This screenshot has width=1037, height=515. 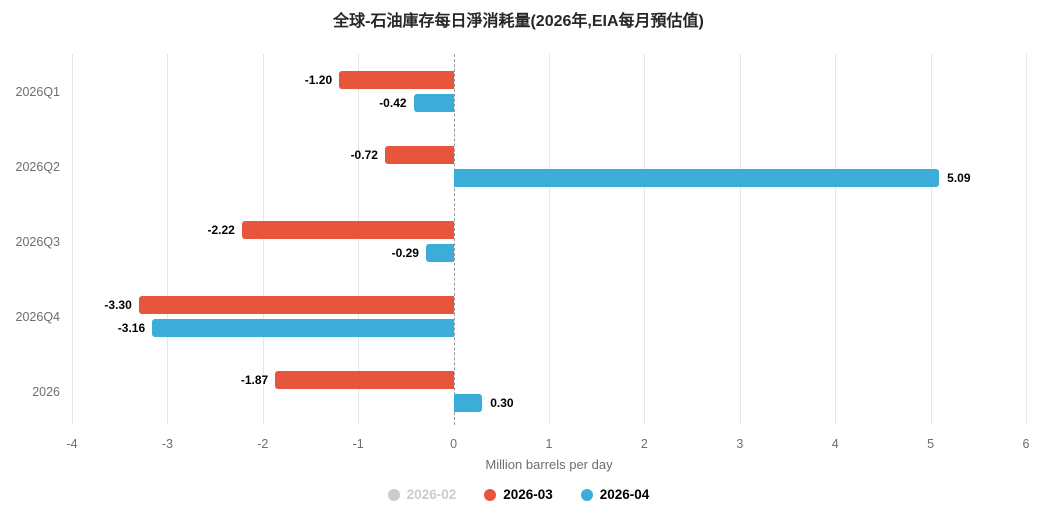 I want to click on legend-item: 2026-03, so click(x=518, y=494).